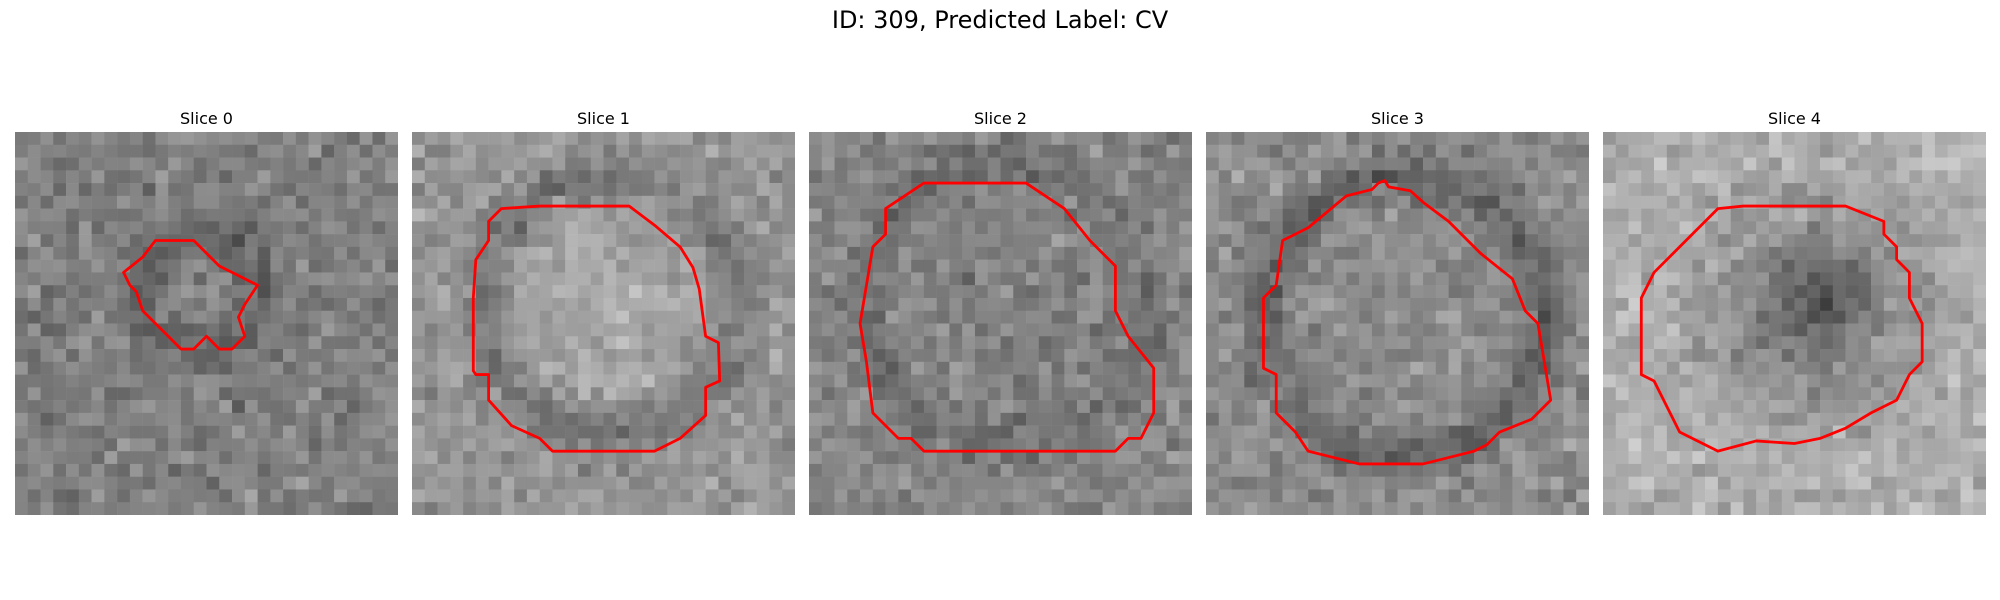 This screenshot has height=600, width=2000. I want to click on panel-slice-0: Slice 0, so click(206, 310).